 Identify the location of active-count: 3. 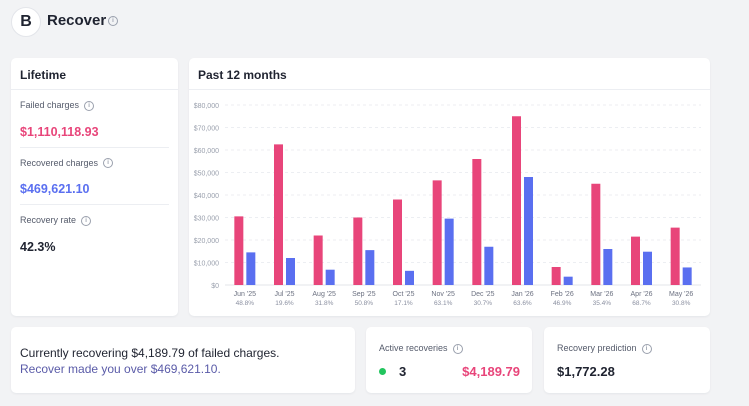
(403, 371).